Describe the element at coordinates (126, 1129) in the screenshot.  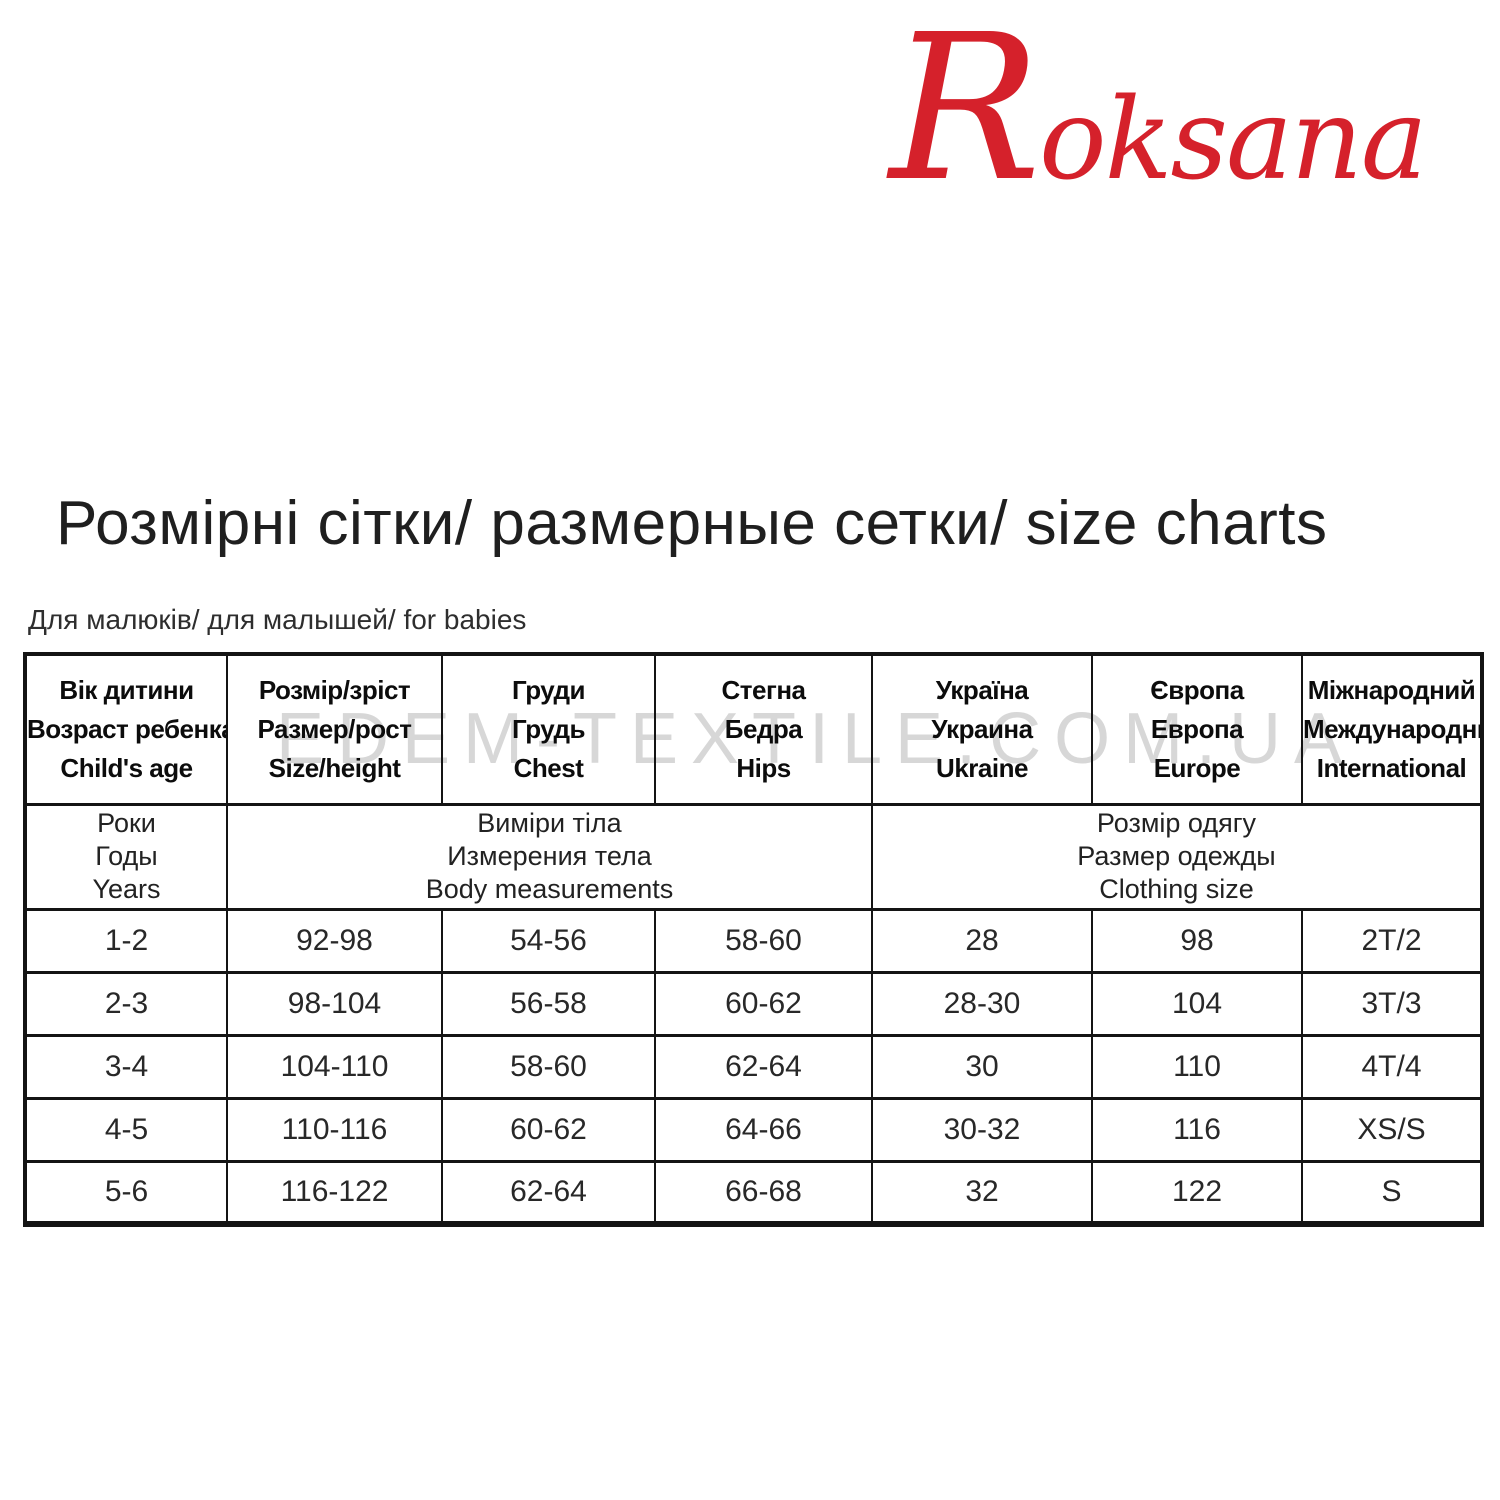
I see `table-cell: 4-5` at that location.